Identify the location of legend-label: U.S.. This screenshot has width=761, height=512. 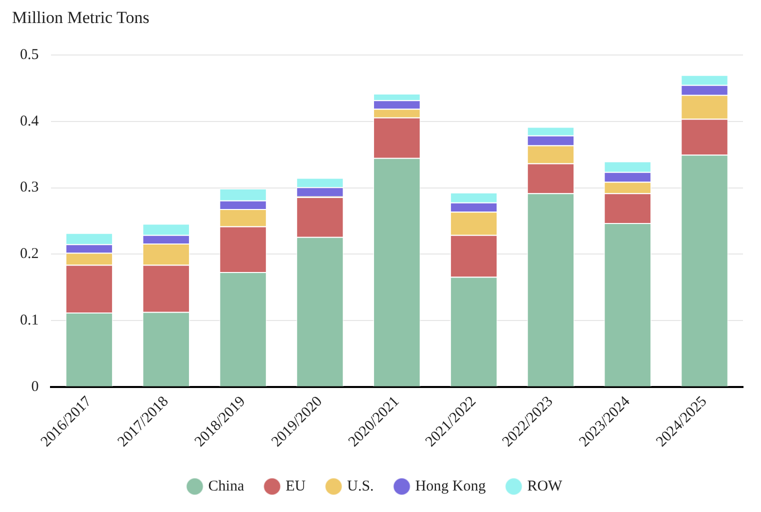
(360, 486).